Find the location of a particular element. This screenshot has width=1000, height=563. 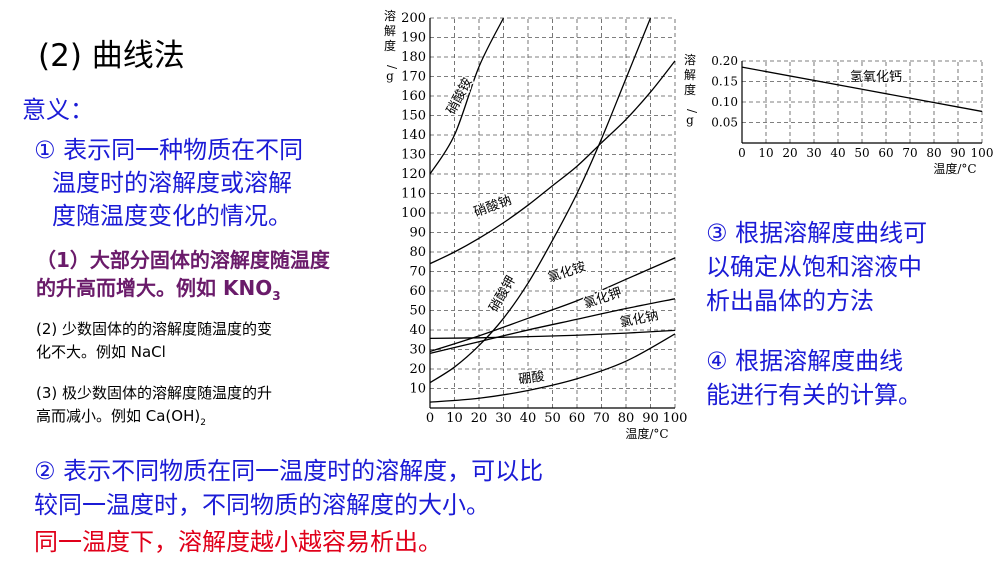

y-tick-label: 80 is located at coordinates (417, 252).